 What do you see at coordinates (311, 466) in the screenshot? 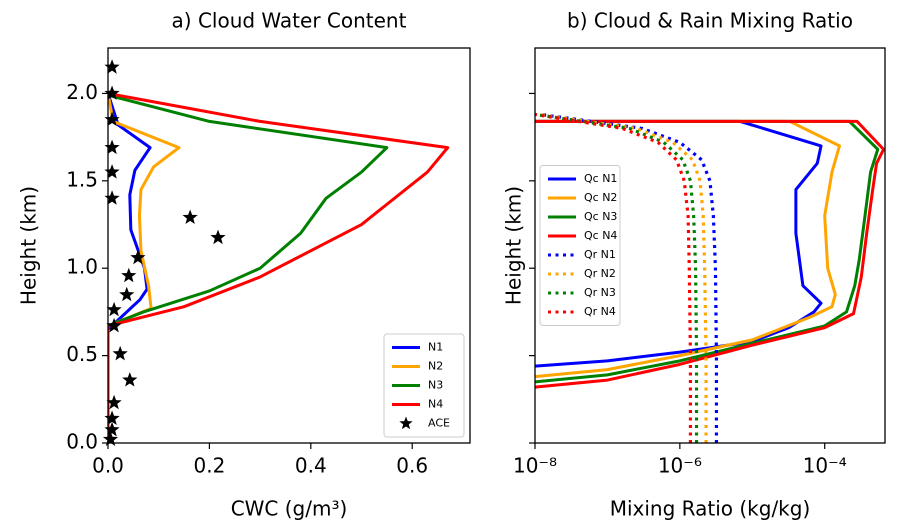
I see `x-tick-label: 0.4` at bounding box center [311, 466].